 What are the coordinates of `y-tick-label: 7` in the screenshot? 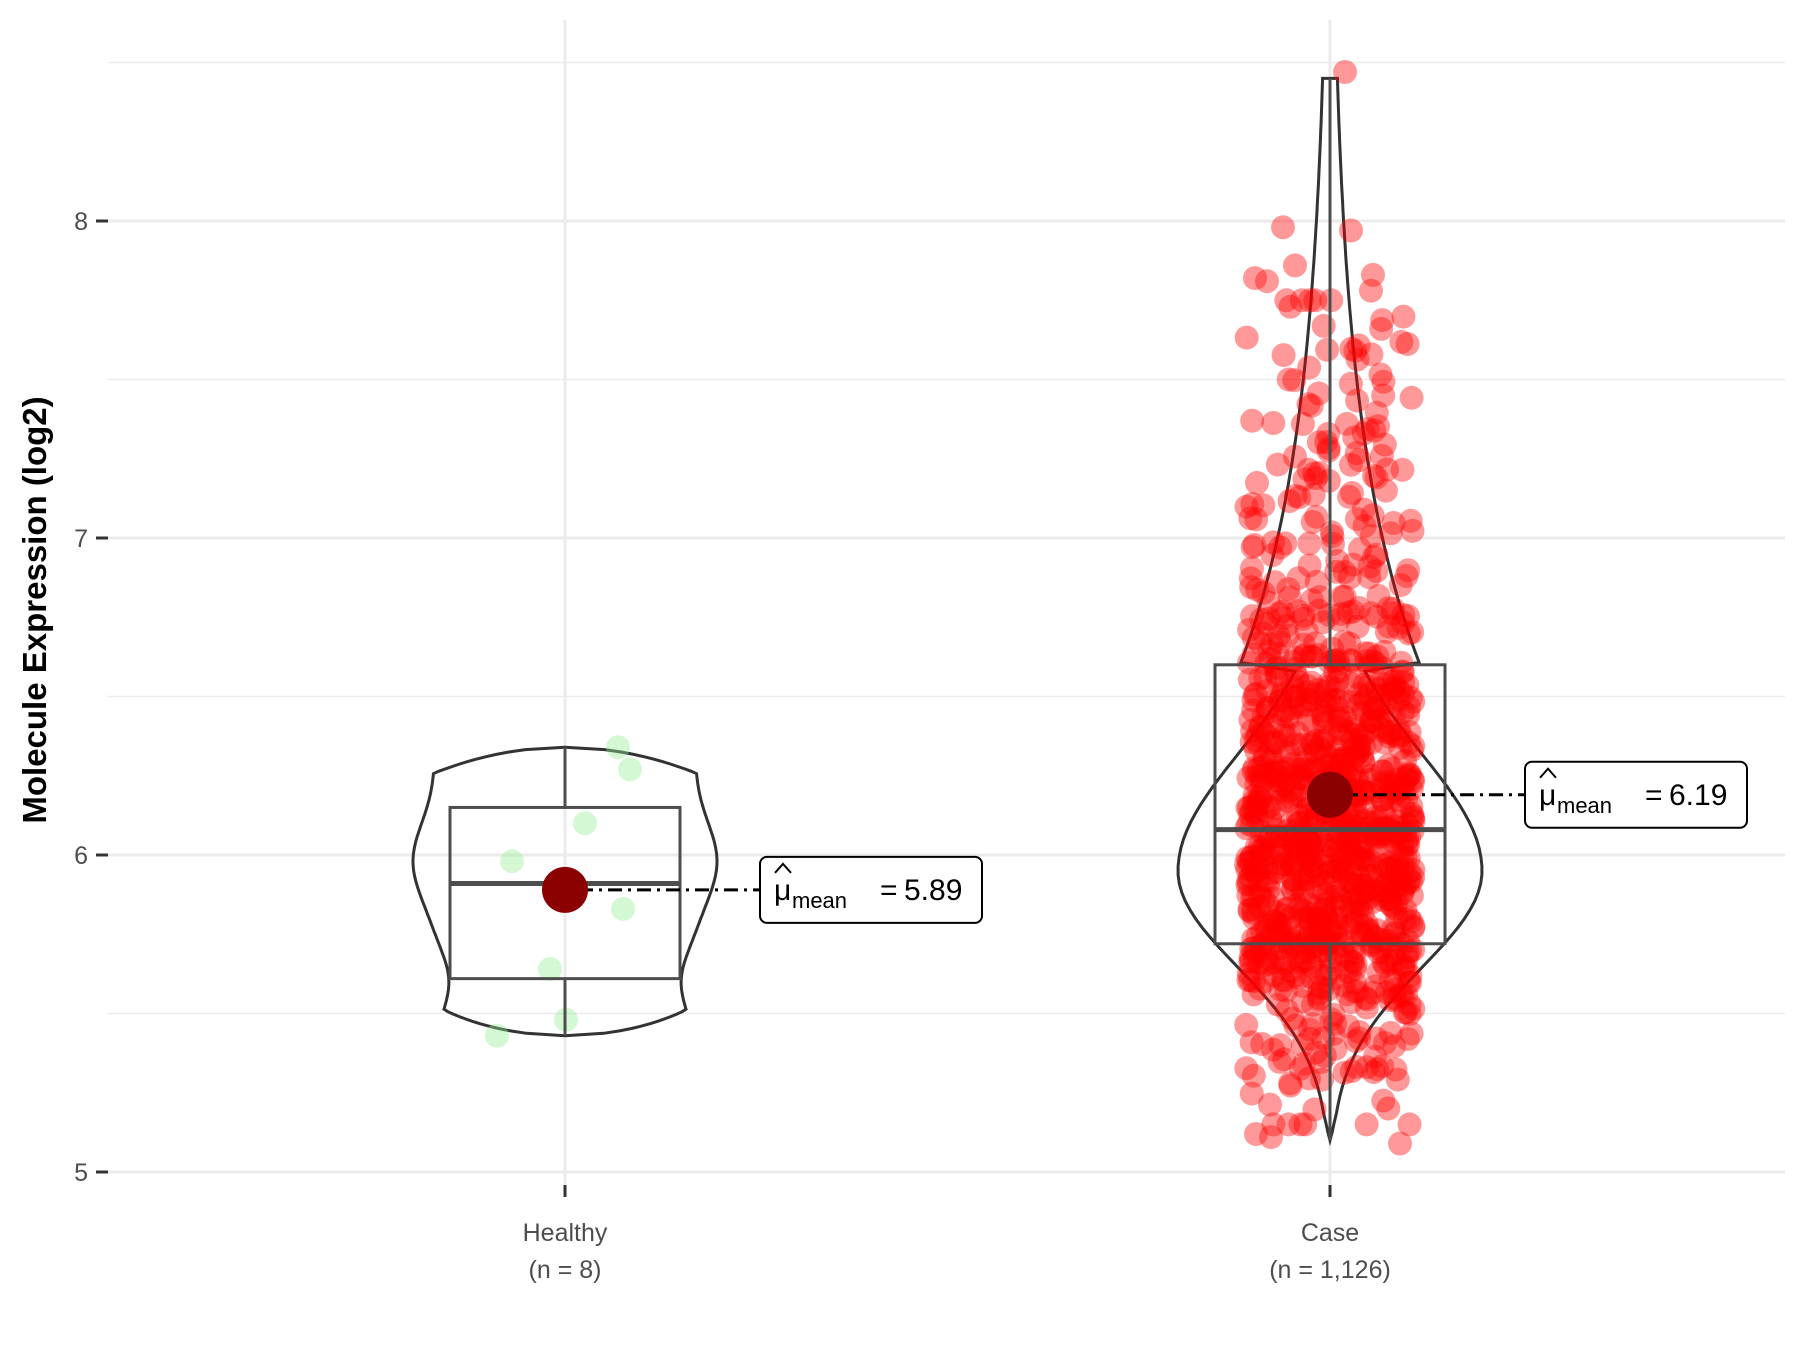 It's located at (81, 539).